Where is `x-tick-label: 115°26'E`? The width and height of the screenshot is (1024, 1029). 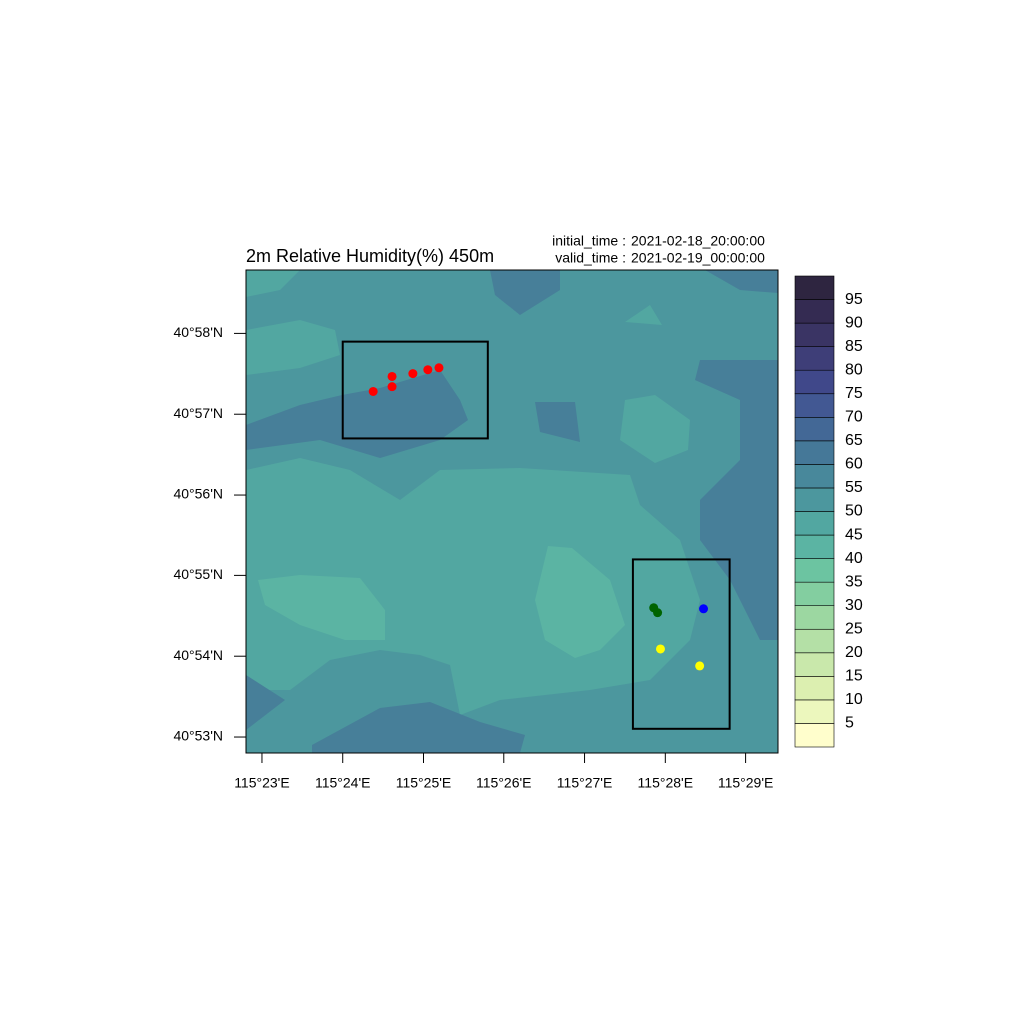 x-tick-label: 115°26'E is located at coordinates (504, 783).